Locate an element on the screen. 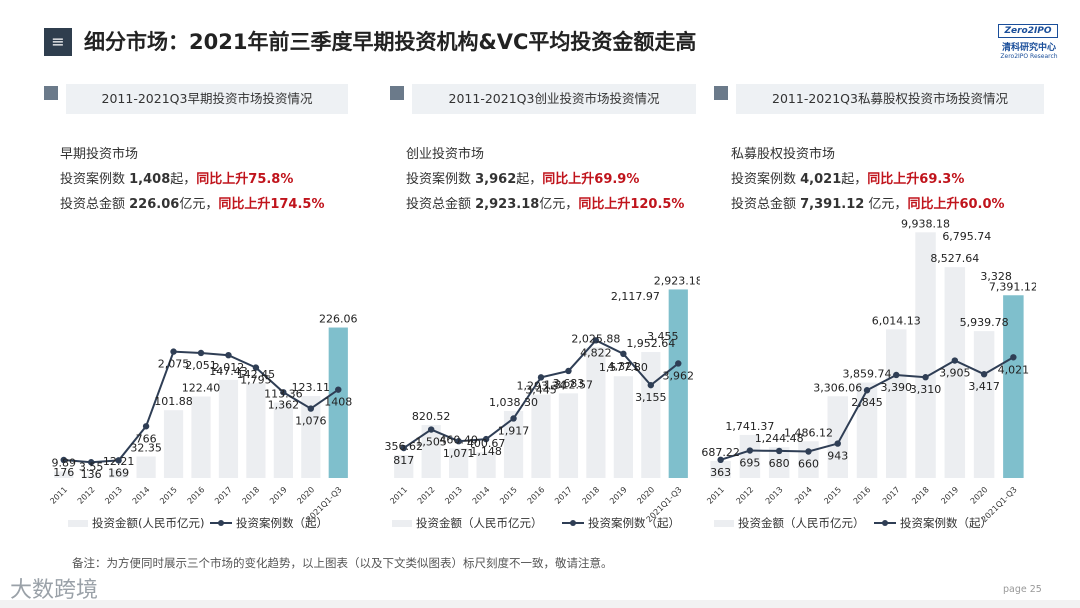  panel-heading-text: 2011-2021Q3私募股权投资市场投资情况 is located at coordinates (890, 99).